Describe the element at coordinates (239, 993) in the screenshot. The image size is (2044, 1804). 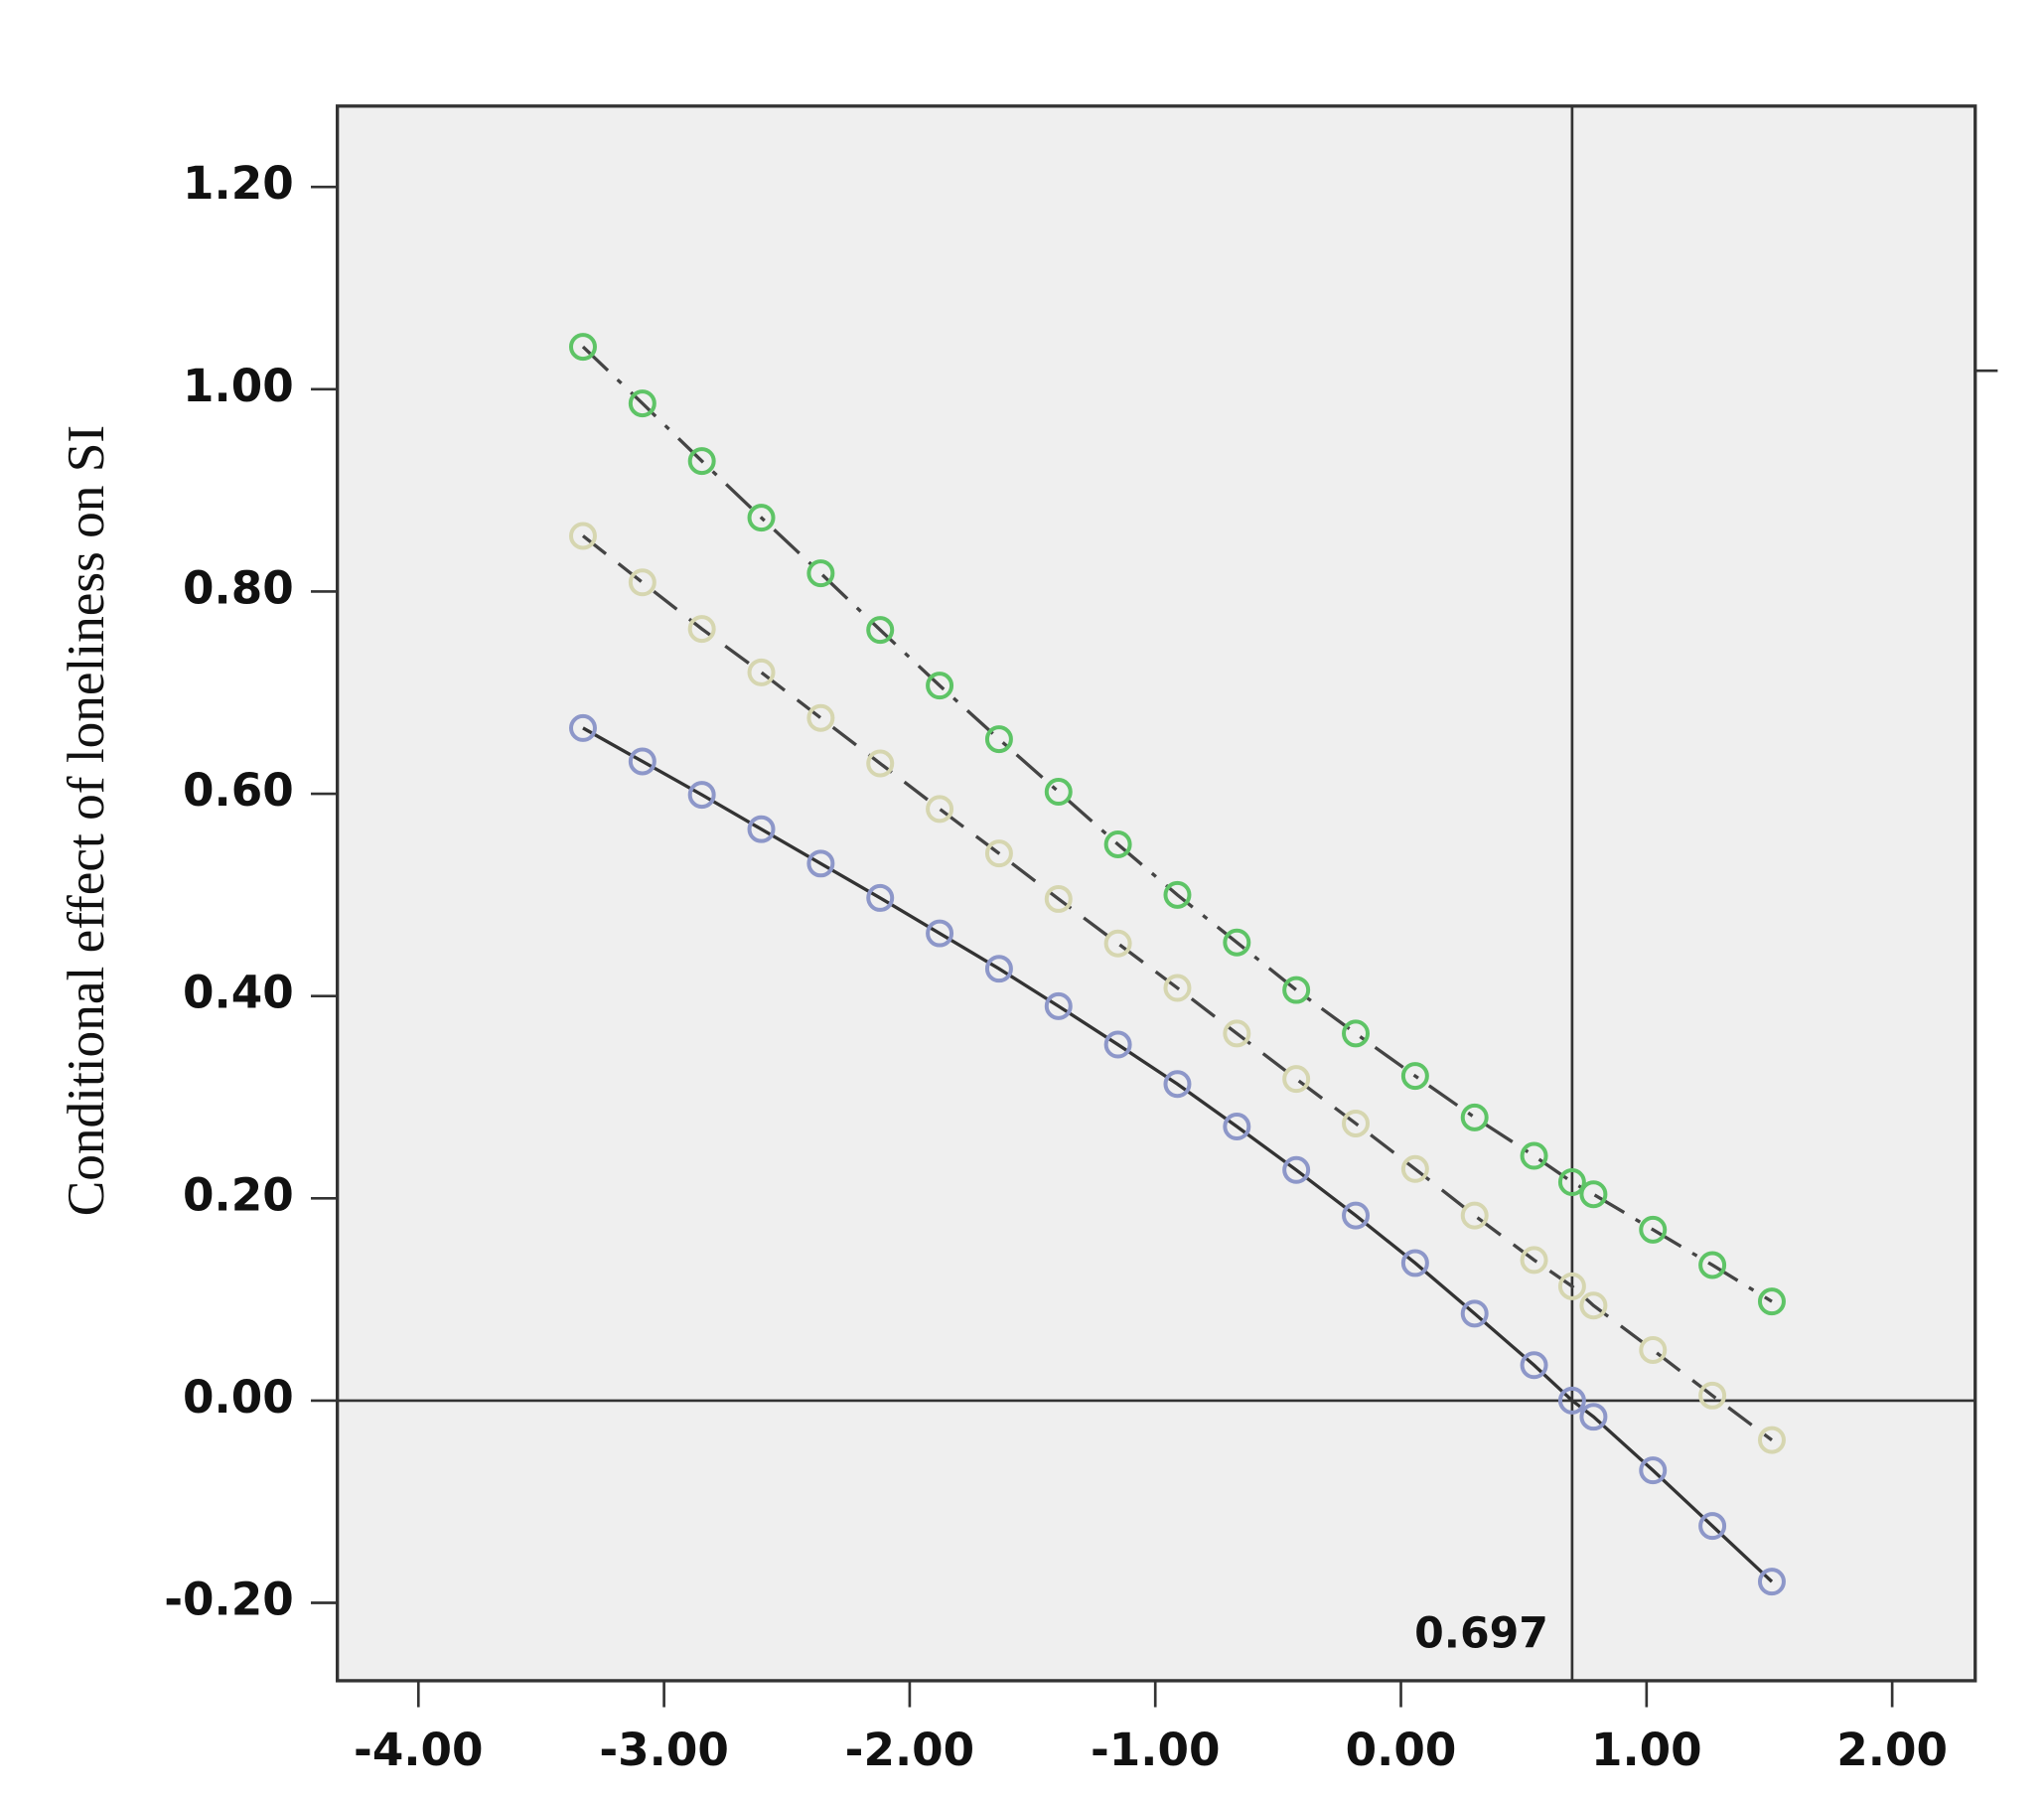
I see `y-tick-label: 0.40` at that location.